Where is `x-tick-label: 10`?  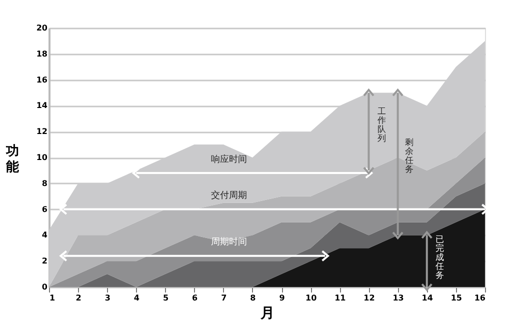
x-tick-label: 10 is located at coordinates (312, 298).